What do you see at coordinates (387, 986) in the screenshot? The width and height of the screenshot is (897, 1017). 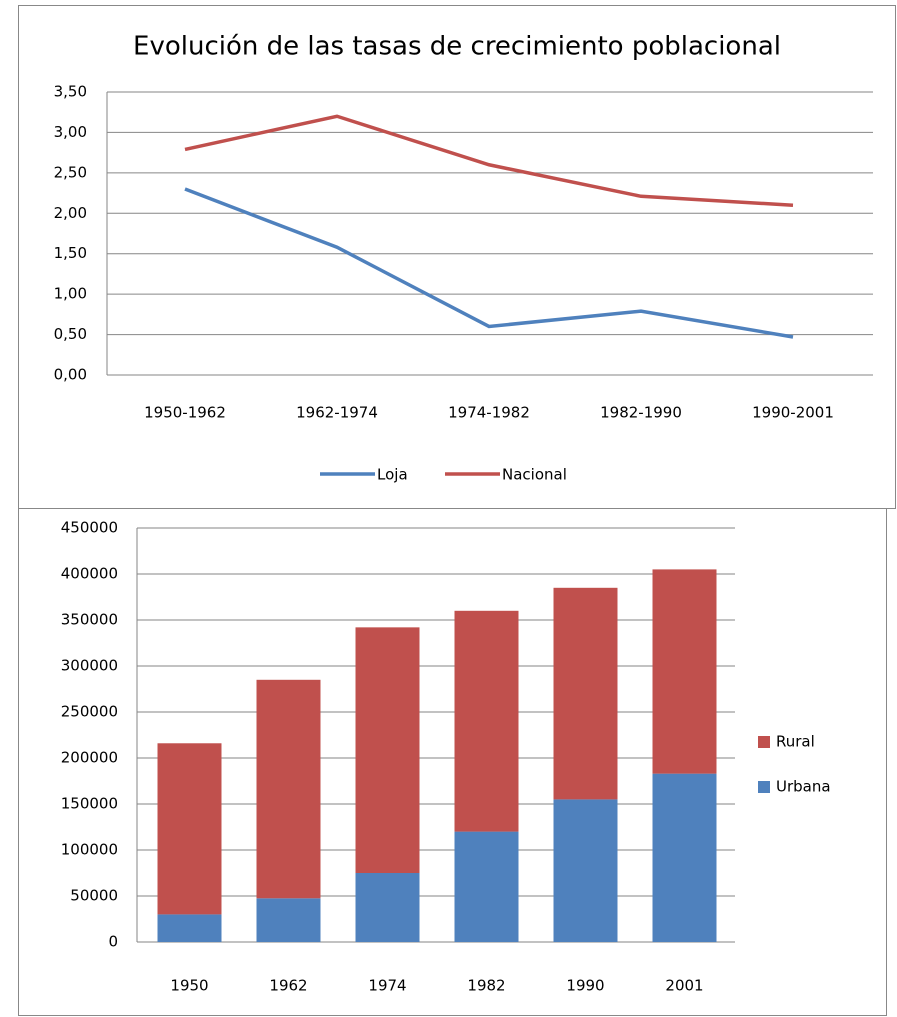 I see `x-tick-label: 1974` at bounding box center [387, 986].